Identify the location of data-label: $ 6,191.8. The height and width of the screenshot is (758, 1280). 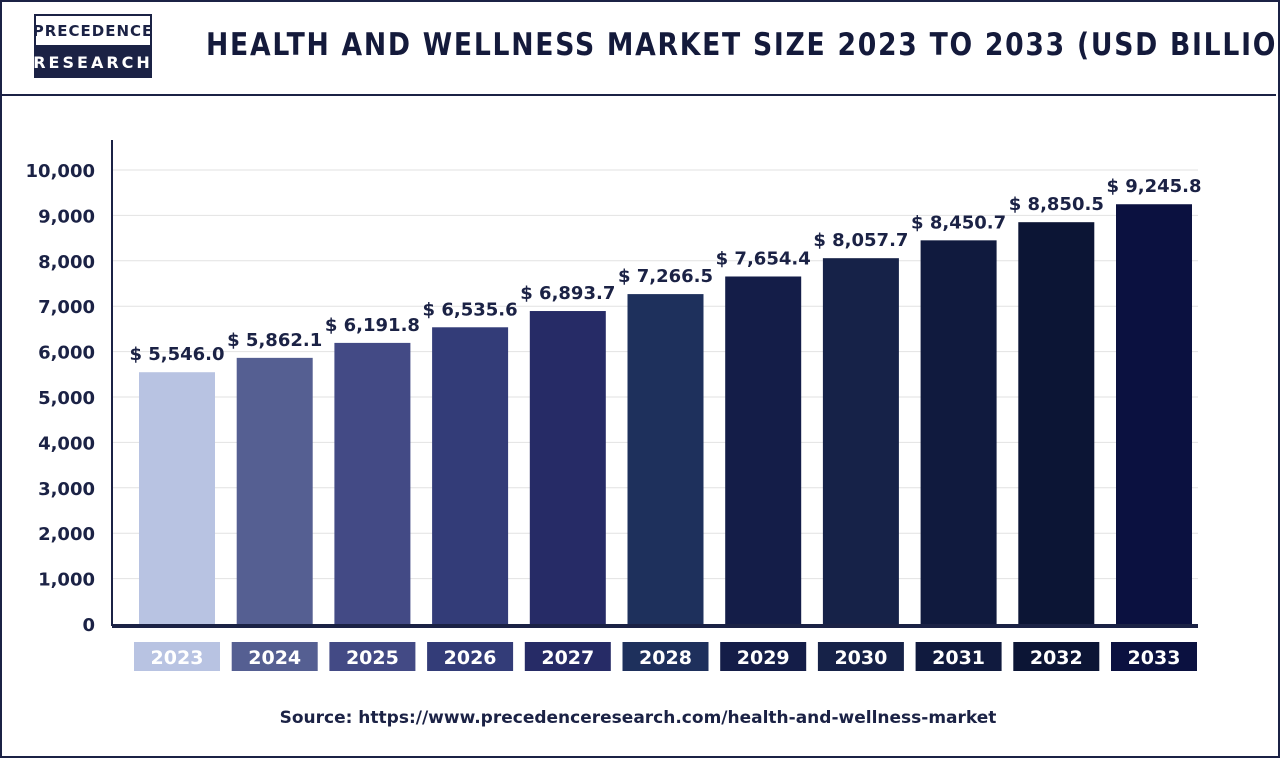
(372, 325).